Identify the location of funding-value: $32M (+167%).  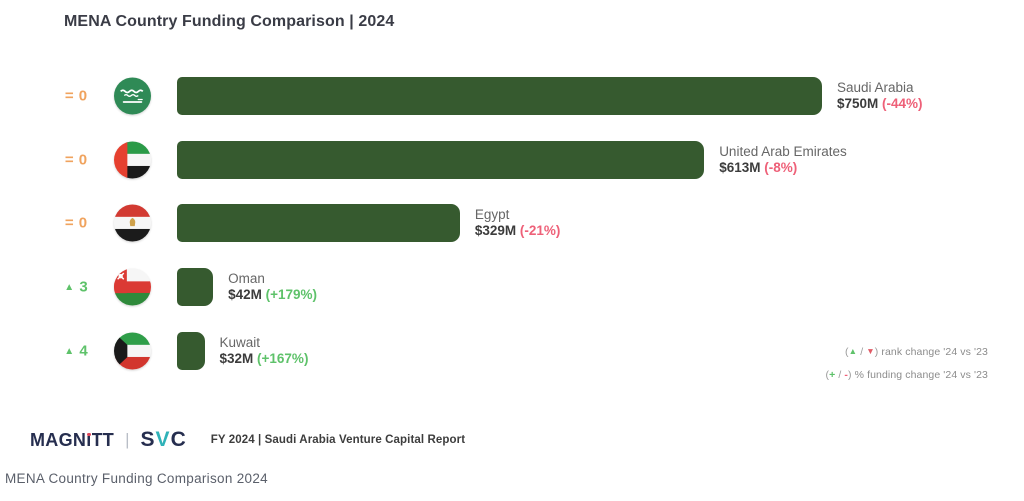
(264, 359).